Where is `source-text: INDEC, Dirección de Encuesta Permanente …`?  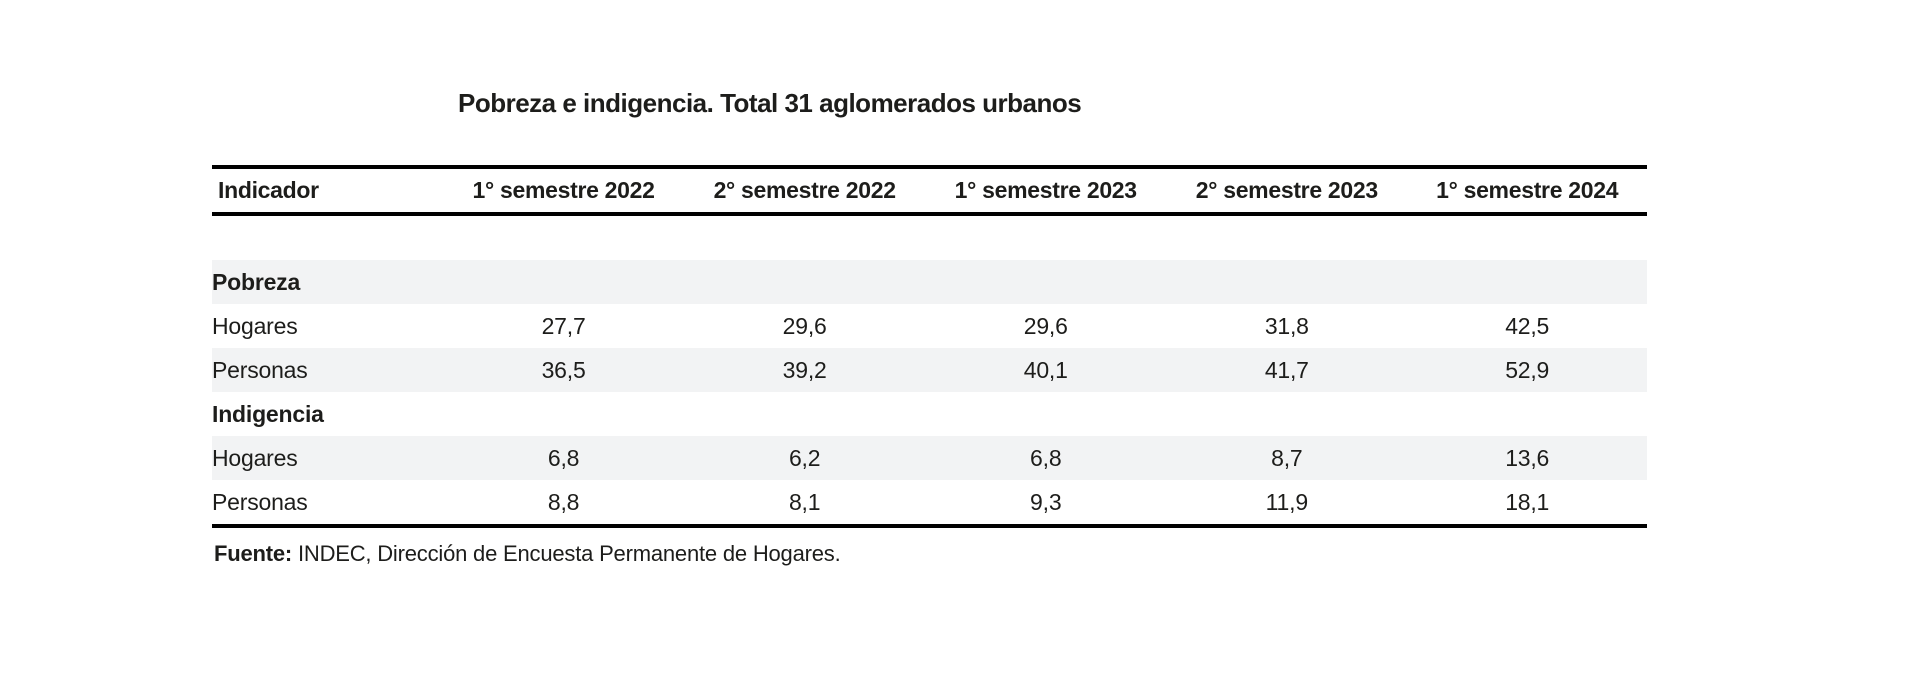 source-text: INDEC, Dirección de Encuesta Permanente … is located at coordinates (569, 553).